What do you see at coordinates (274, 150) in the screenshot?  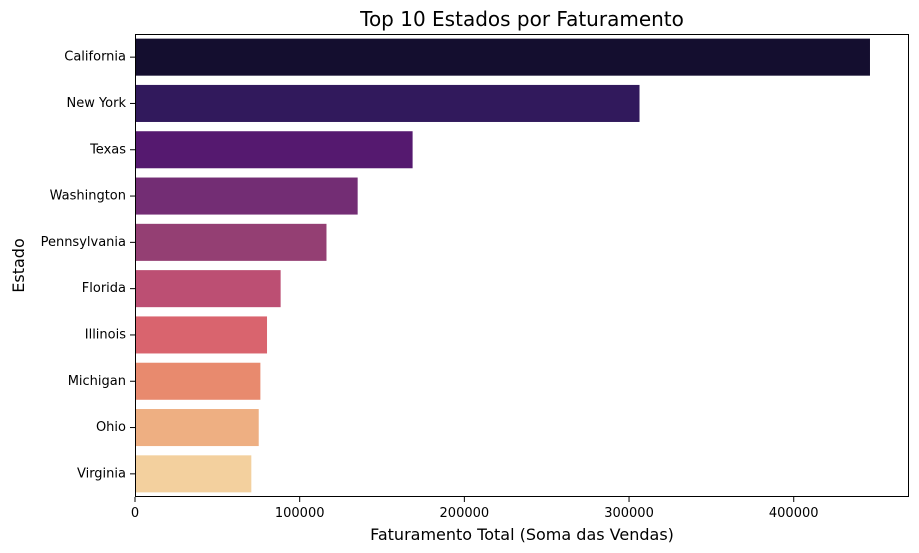 I see `bar-texas` at bounding box center [274, 150].